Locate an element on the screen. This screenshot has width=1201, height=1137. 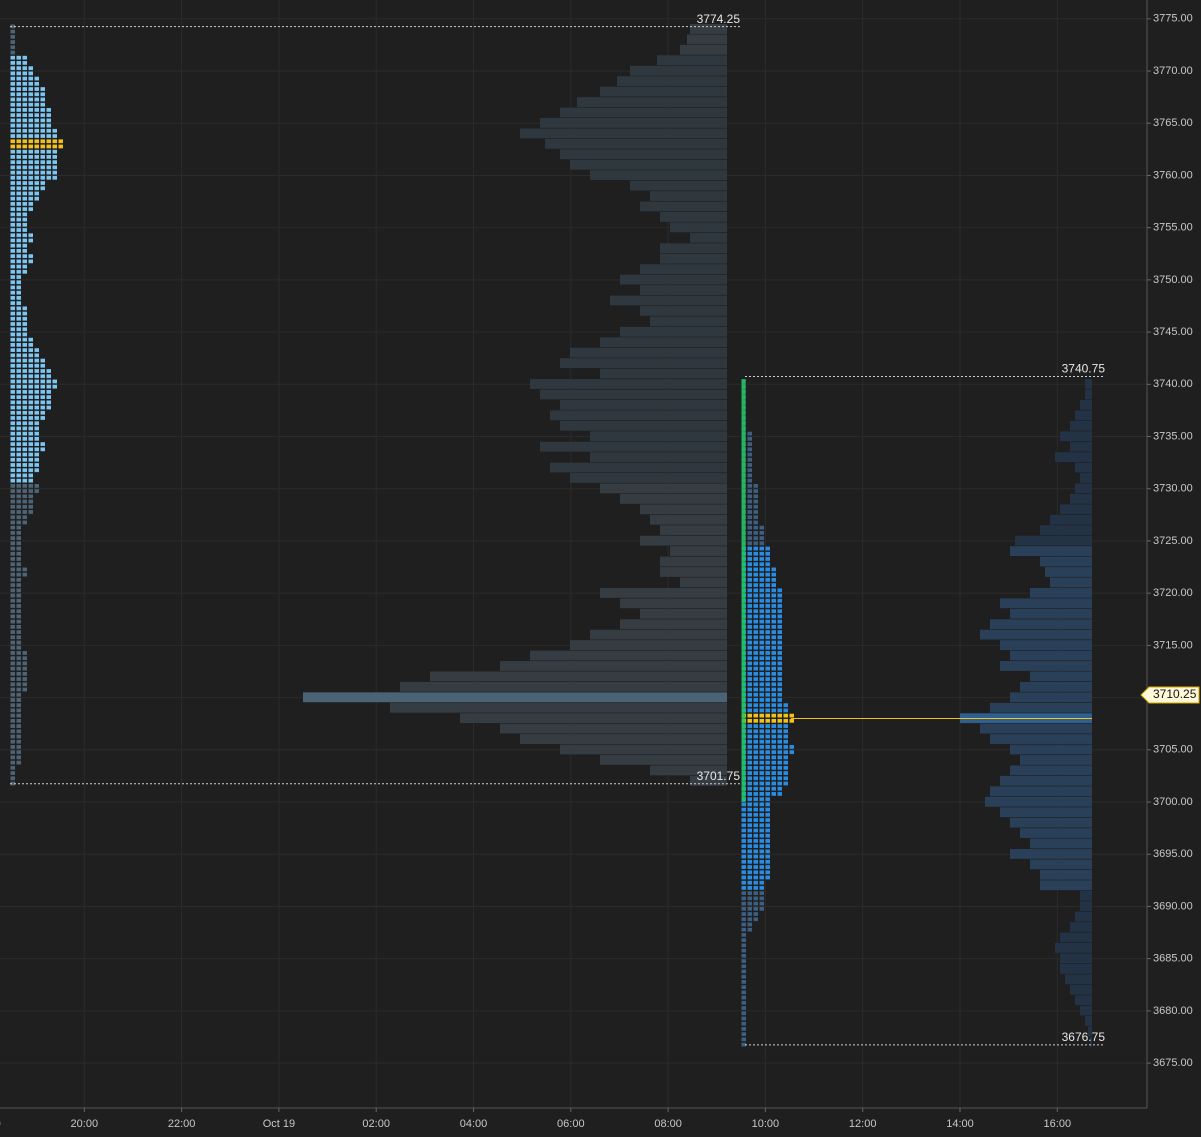
y-tick-label: 3775.00 is located at coordinates (1173, 19).